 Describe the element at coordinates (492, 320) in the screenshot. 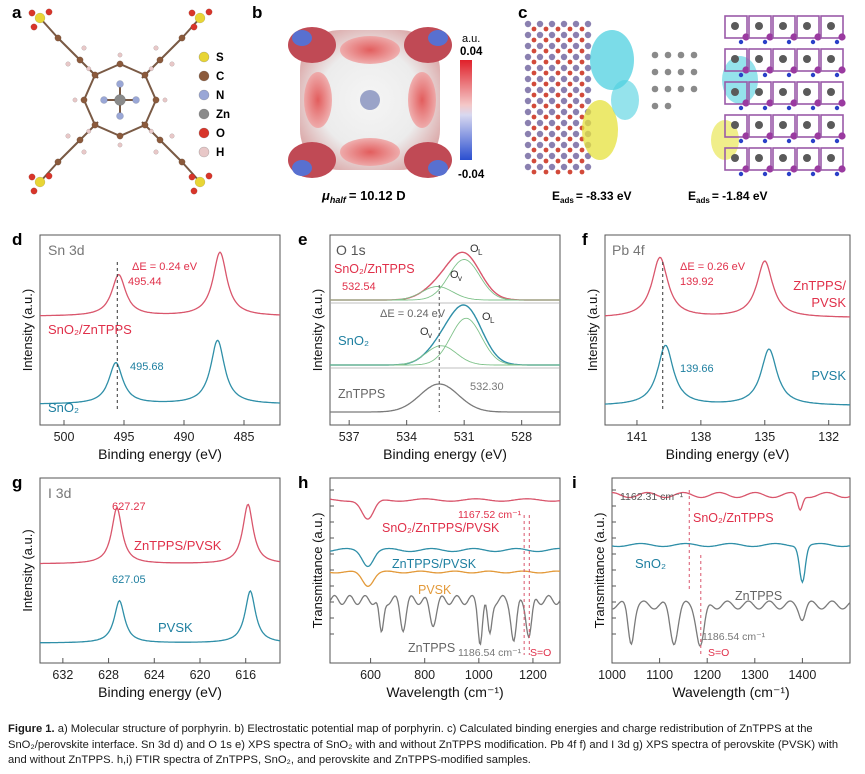

I see `component-label: L` at that location.